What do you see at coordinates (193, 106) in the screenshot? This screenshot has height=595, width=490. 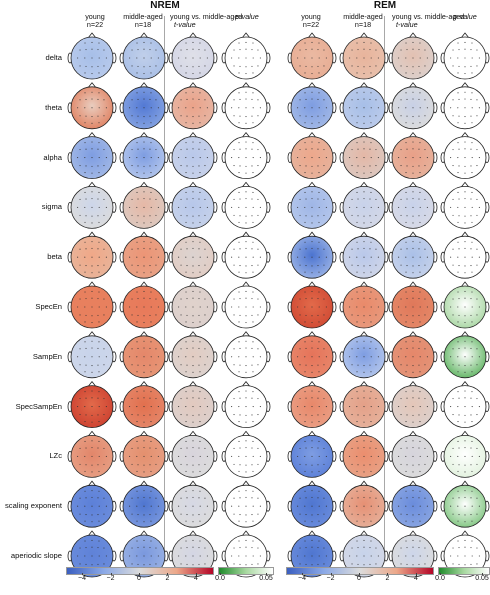 I see `head-map-nrem-tval-theta` at bounding box center [193, 106].